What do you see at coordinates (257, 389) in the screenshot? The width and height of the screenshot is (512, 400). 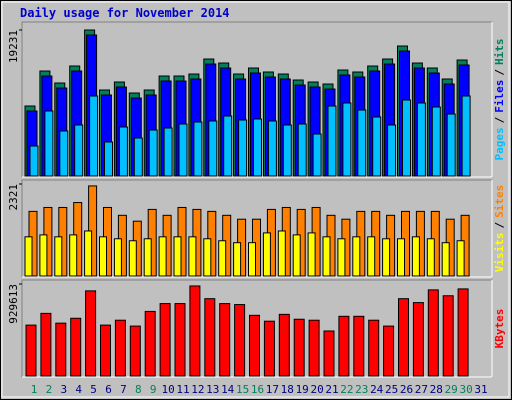 I see `x-tick-label: 16` at bounding box center [257, 389].